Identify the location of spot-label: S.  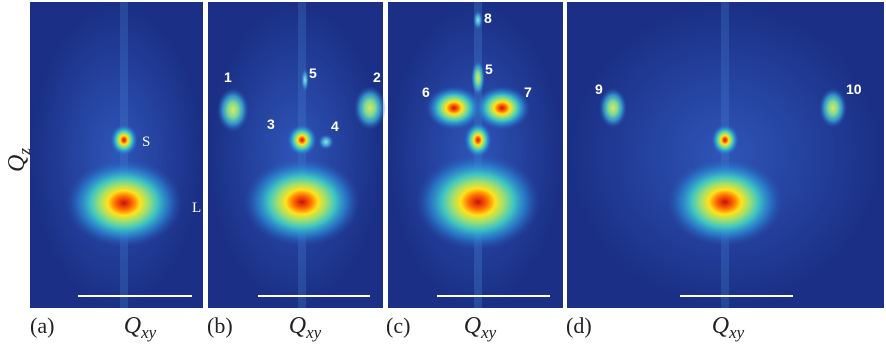
(146, 142).